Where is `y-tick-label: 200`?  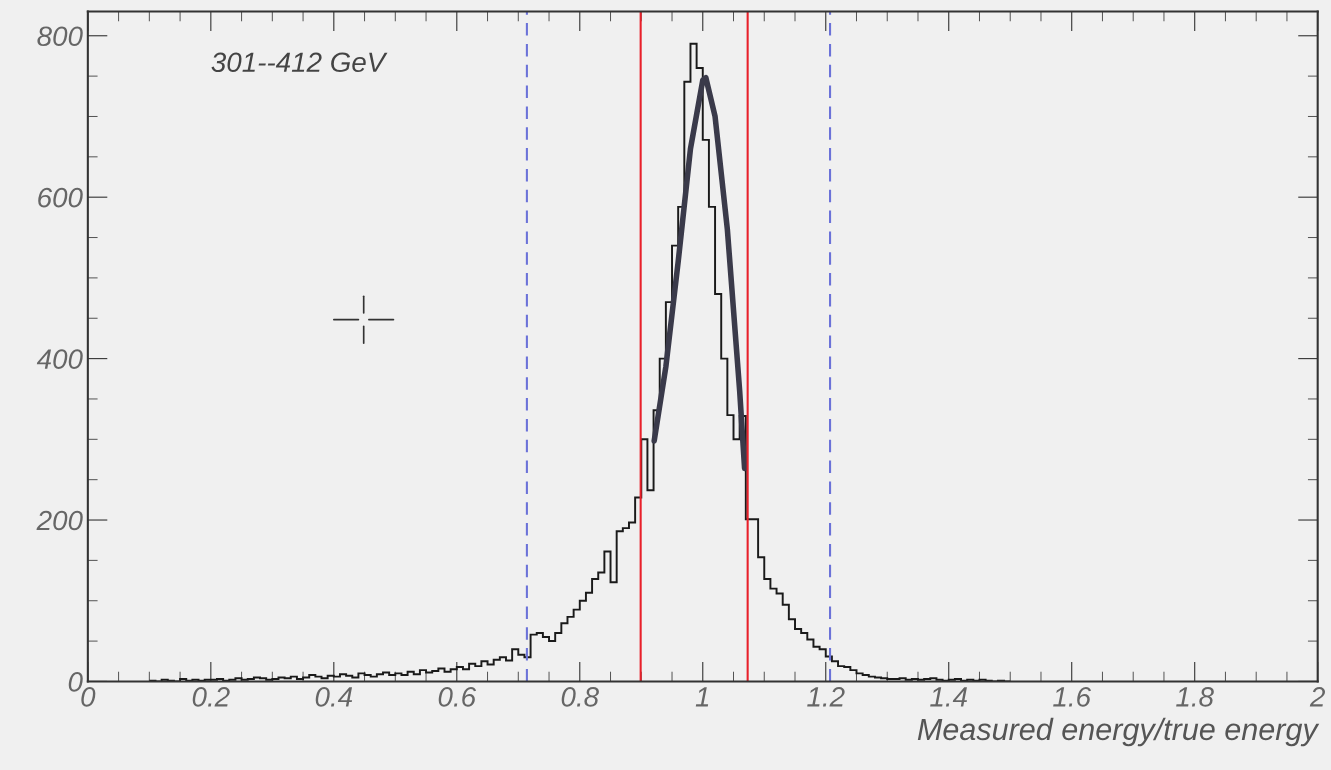
y-tick-label: 200 is located at coordinates (59, 520).